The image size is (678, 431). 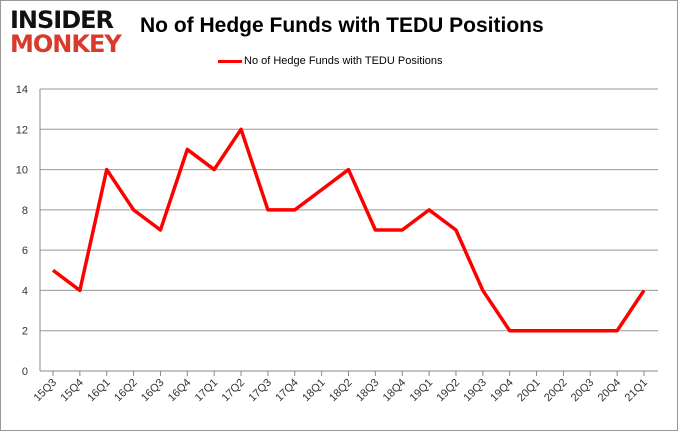 I want to click on x-tick-label: 18Q1, so click(x=314, y=391).